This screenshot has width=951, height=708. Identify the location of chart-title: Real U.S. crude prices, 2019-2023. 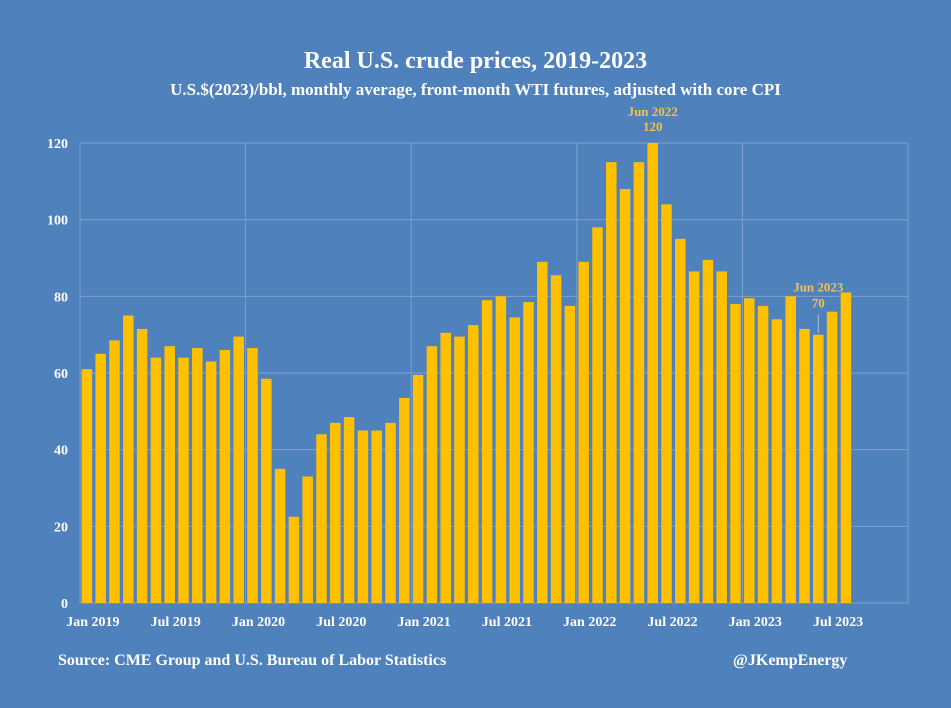
(475, 61).